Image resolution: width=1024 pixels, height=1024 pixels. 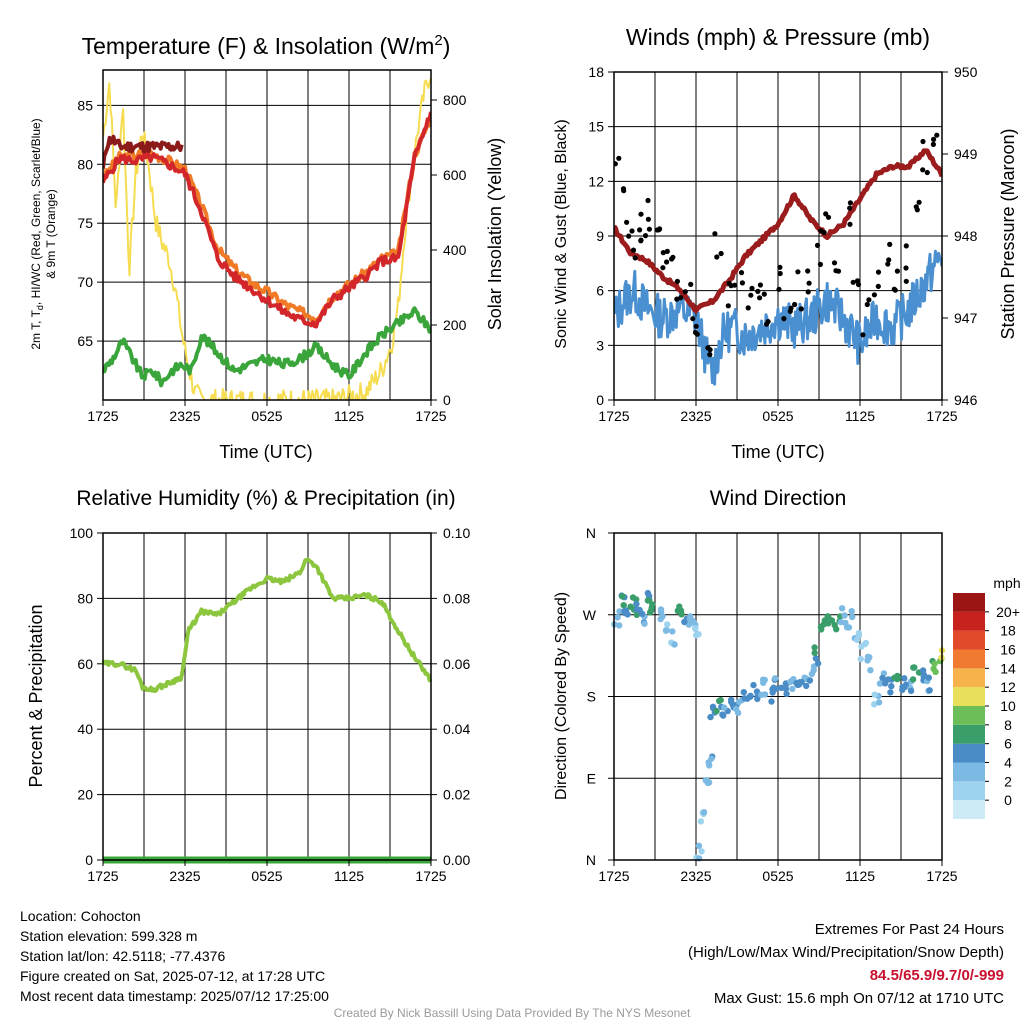 What do you see at coordinates (85, 164) in the screenshot?
I see `temperature-ytick-label-left: 80` at bounding box center [85, 164].